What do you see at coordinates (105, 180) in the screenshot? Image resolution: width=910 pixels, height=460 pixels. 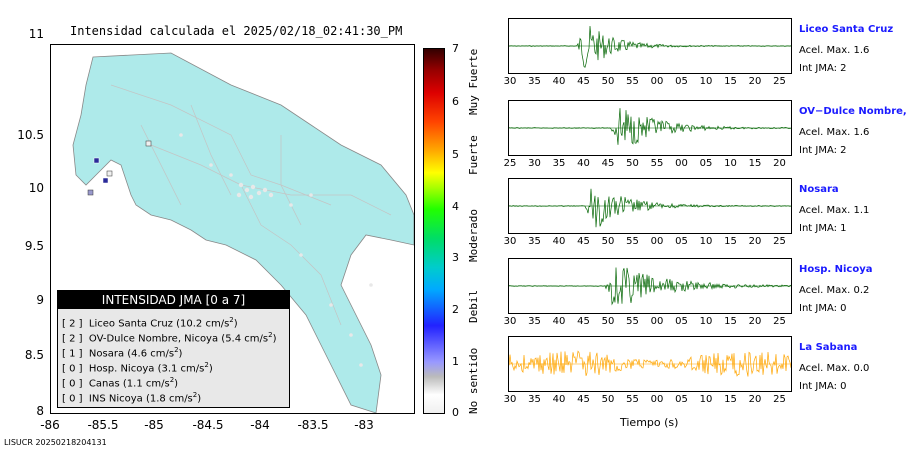 I see `station-marker-dulce-nombre` at bounding box center [105, 180].